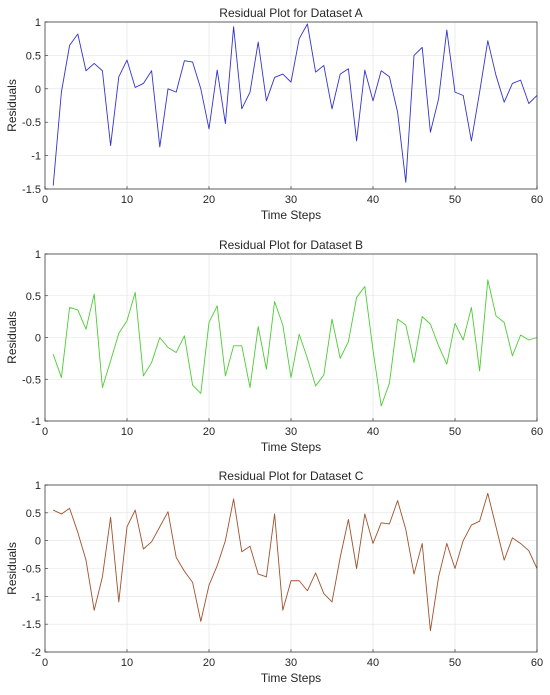  I want to click on y-tick-label: -2, so click(36, 653).